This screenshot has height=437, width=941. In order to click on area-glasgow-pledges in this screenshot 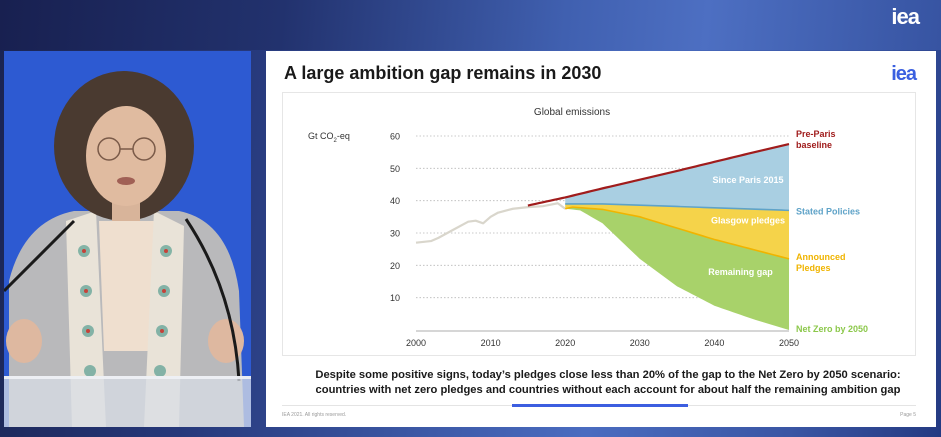, I will do `click(677, 231)`.